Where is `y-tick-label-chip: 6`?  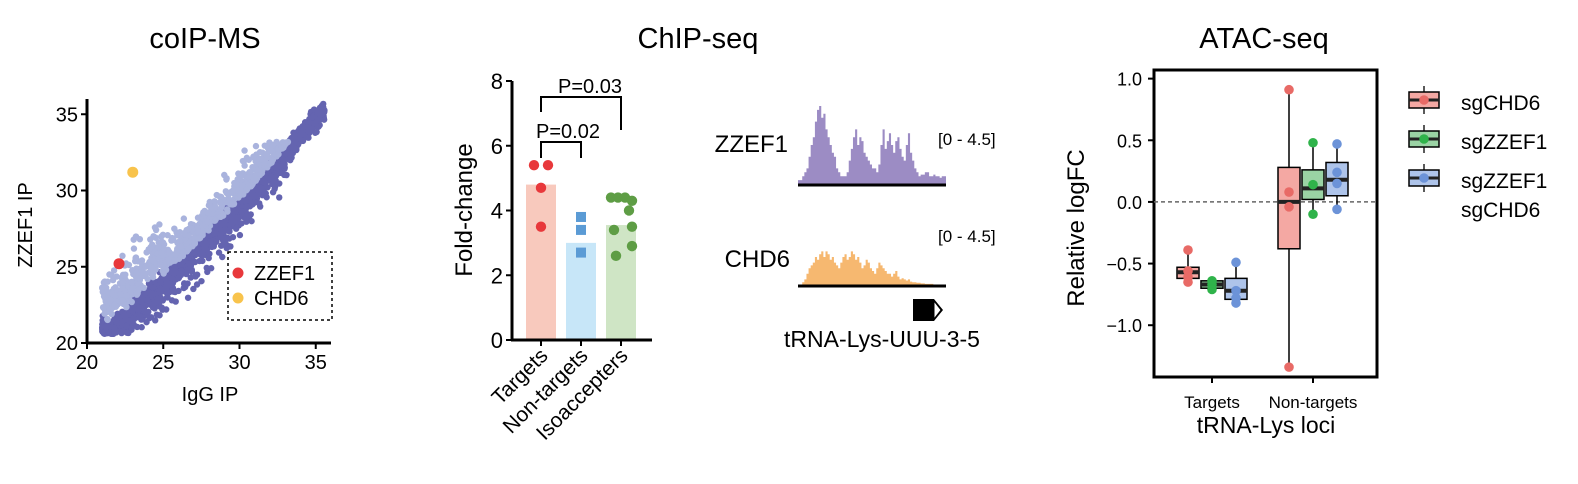
y-tick-label-chip: 6 is located at coordinates (497, 146).